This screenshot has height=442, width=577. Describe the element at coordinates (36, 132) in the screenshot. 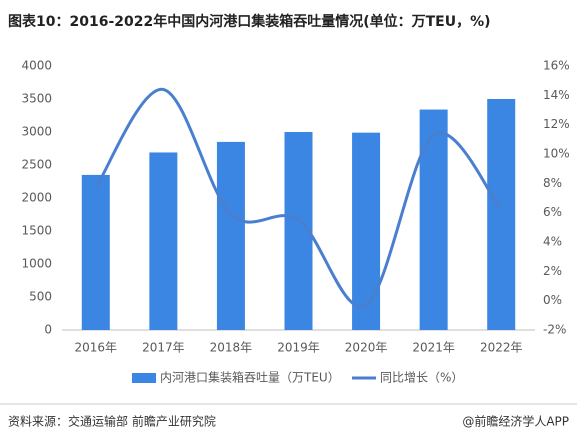

I see `y-tick-label: 3000` at that location.